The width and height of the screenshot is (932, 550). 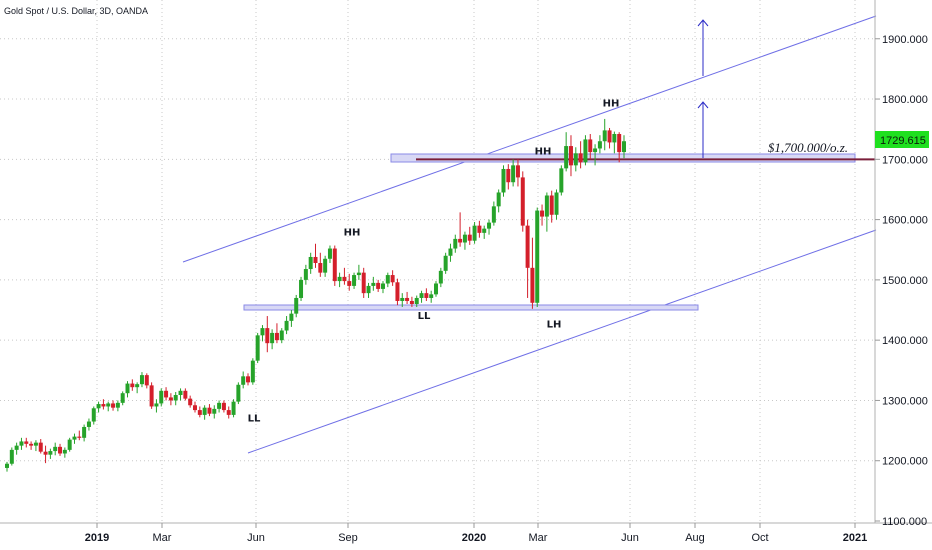 I want to click on last-price-text: 1729.615, so click(x=903, y=141).